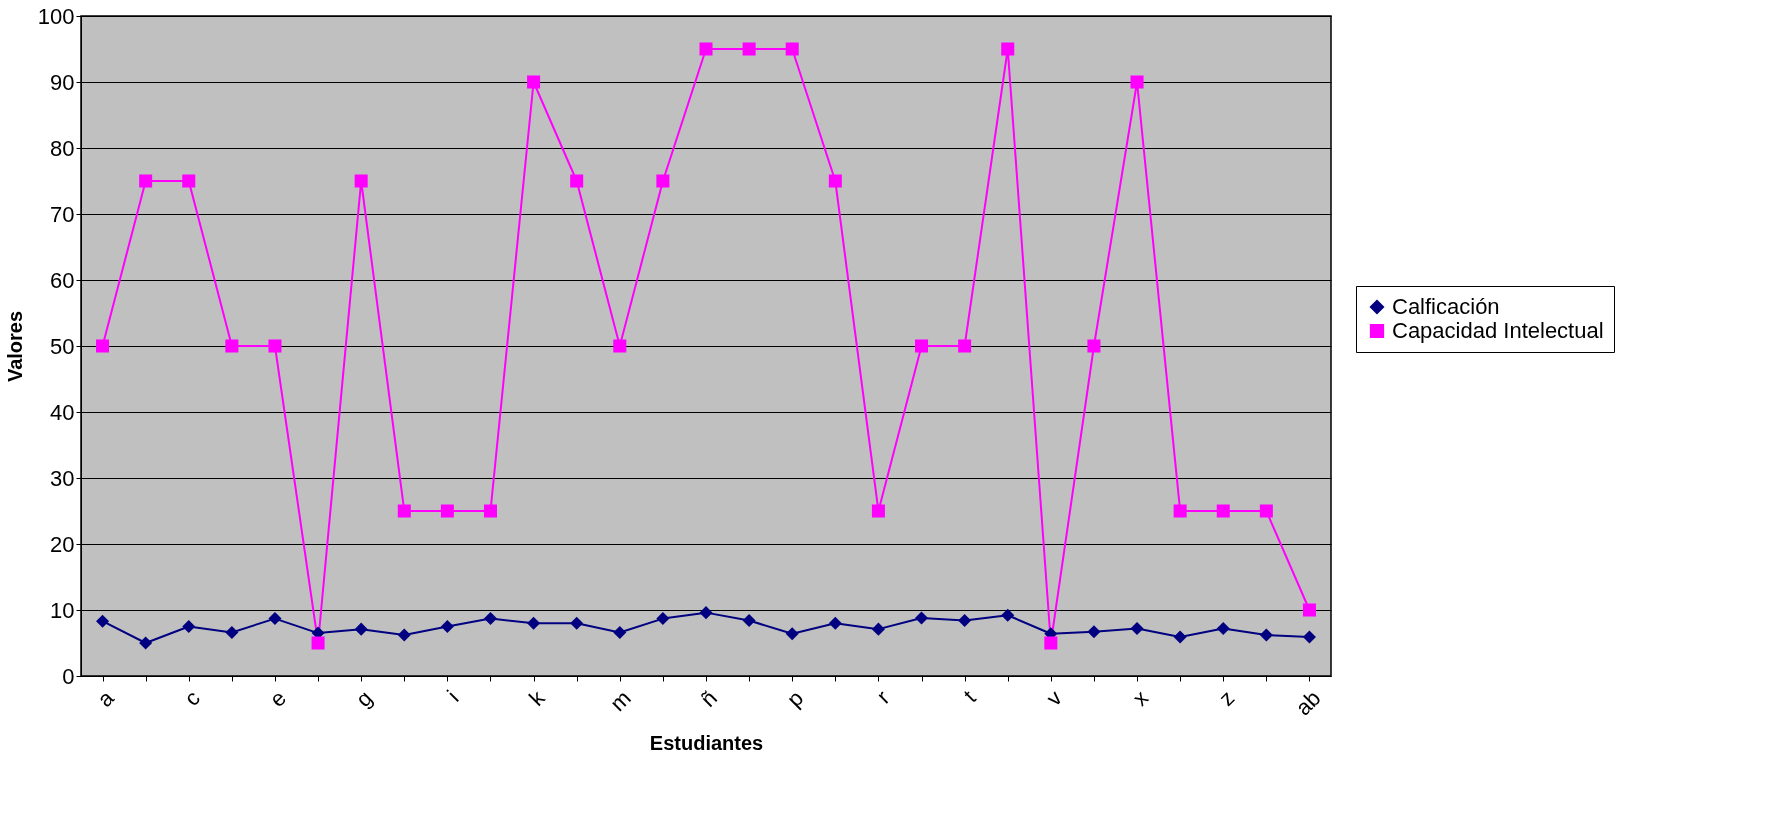 This screenshot has height=814, width=1777. I want to click on y-axis-title: Valores, so click(14, 346).